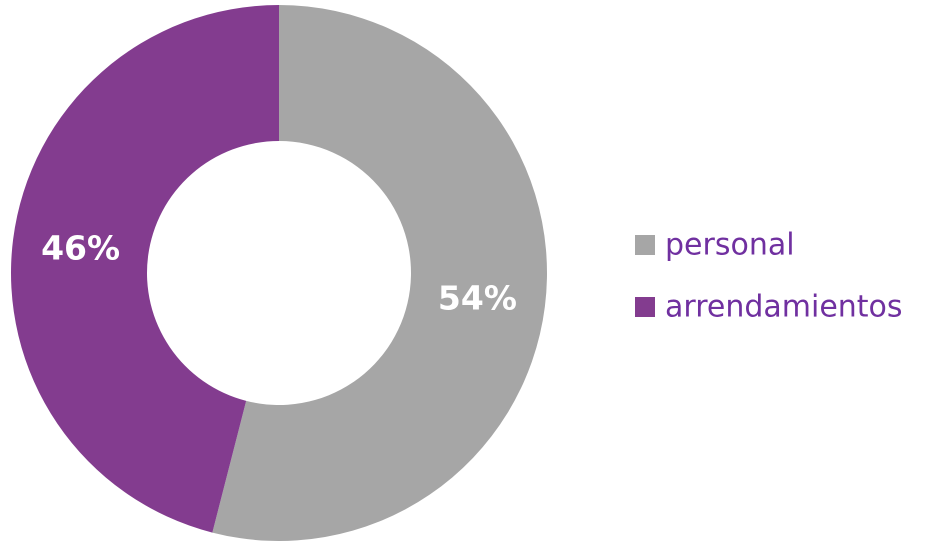  What do you see at coordinates (645, 245) in the screenshot?
I see `legend-swatch-personal` at bounding box center [645, 245].